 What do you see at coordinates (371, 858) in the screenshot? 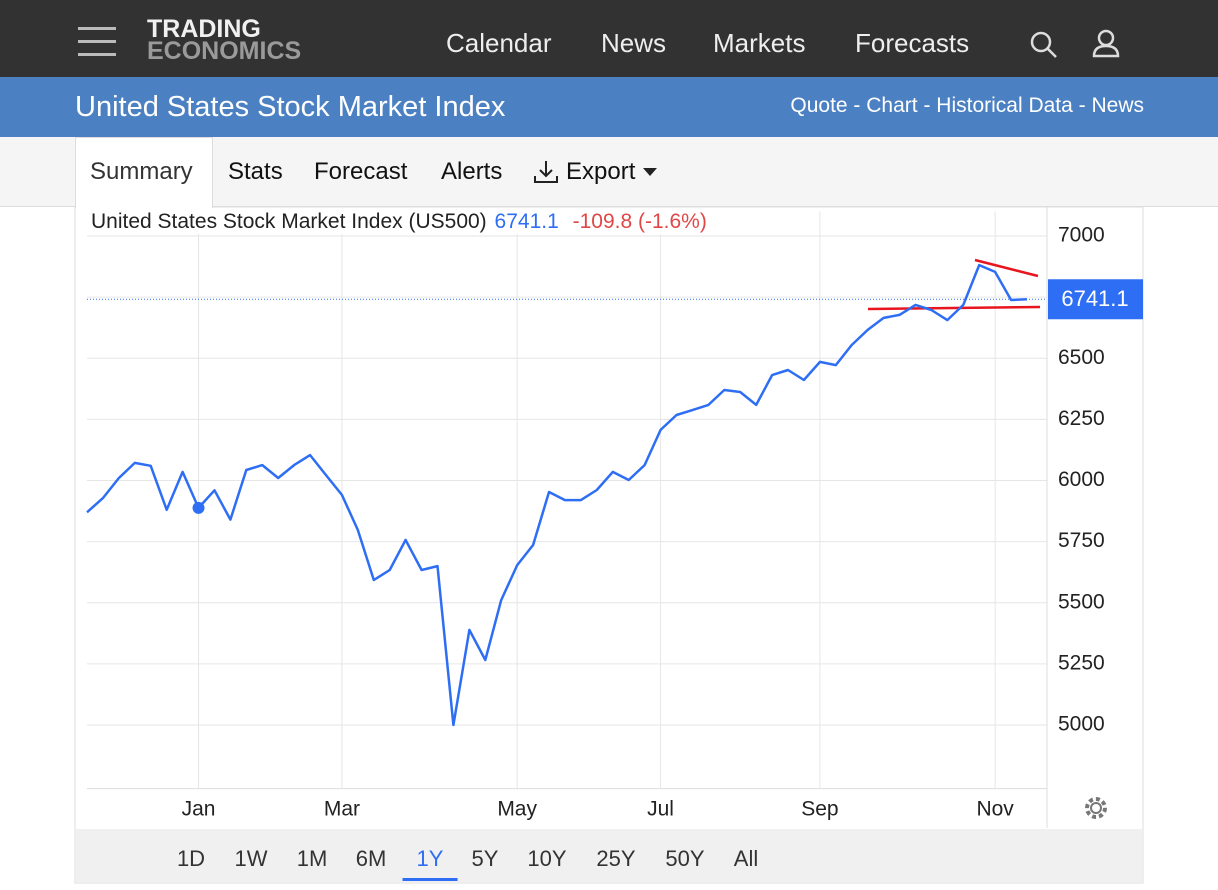
I see `range-button: 6M` at bounding box center [371, 858].